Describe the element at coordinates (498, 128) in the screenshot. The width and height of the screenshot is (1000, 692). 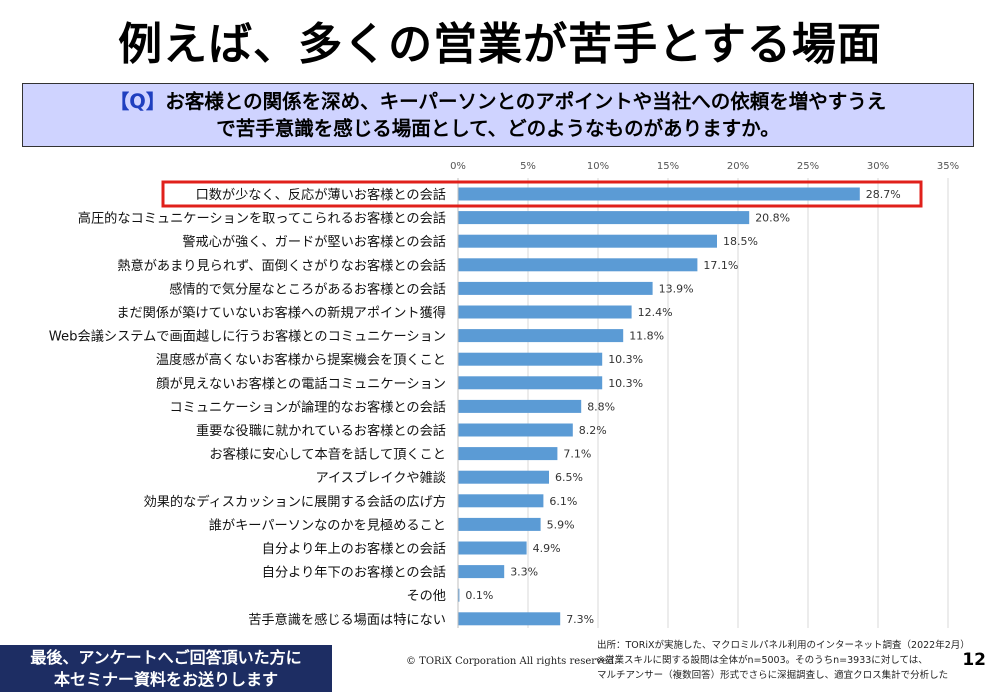
I see `question-line-2: で苦手意識を感じる場面として、どのようなものがありますか。` at that location.